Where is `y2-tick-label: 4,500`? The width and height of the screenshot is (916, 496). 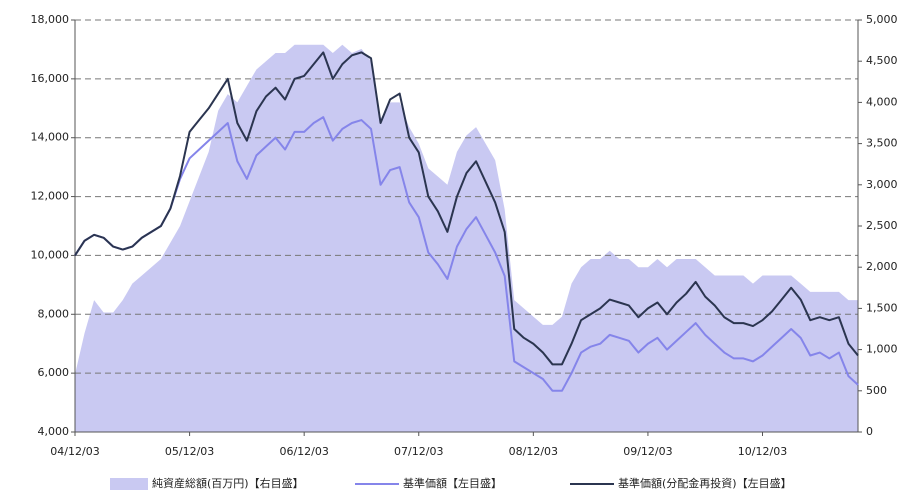
y2-tick-label: 4,500 is located at coordinates (882, 60).